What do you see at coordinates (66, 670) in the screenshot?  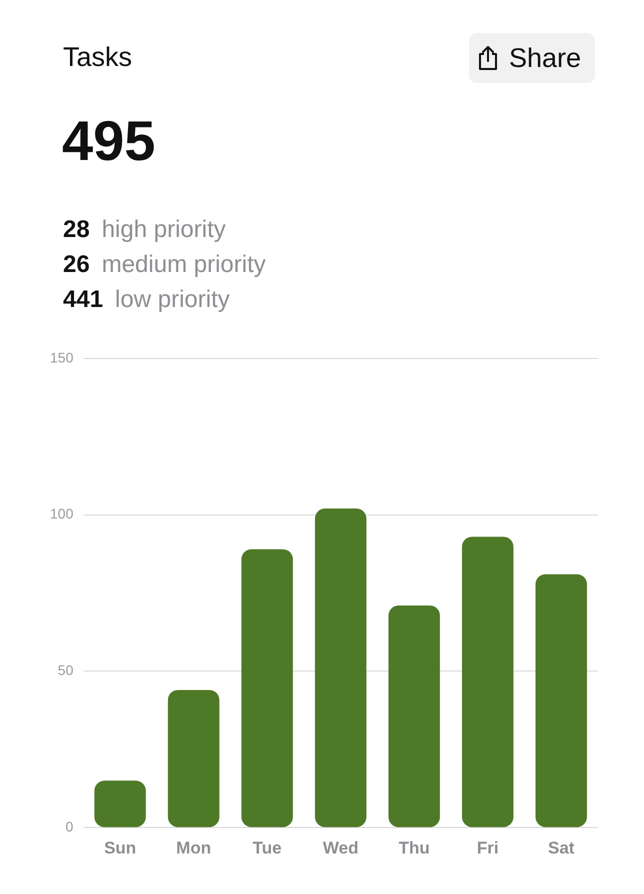 I see `y-tick-label: 50` at bounding box center [66, 670].